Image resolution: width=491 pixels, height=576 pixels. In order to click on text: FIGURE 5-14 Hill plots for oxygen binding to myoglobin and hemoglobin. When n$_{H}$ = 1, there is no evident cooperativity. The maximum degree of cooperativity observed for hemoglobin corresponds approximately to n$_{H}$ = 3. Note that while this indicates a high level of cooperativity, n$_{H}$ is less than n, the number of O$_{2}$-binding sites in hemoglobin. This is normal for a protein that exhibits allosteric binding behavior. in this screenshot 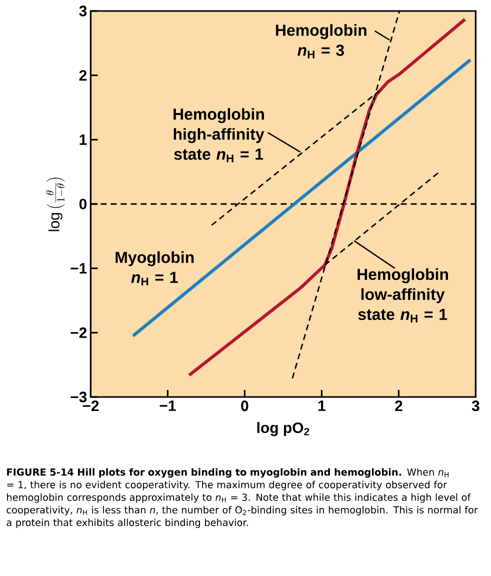, I will do `click(242, 498)`.